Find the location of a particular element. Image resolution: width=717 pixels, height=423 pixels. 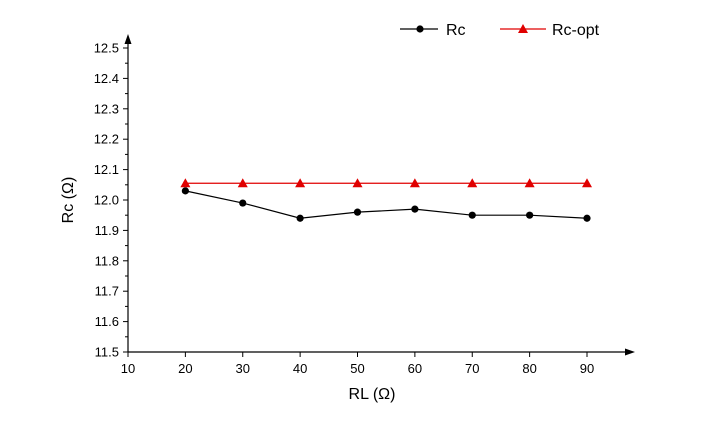

legend-rc-label: Rc is located at coordinates (456, 30).